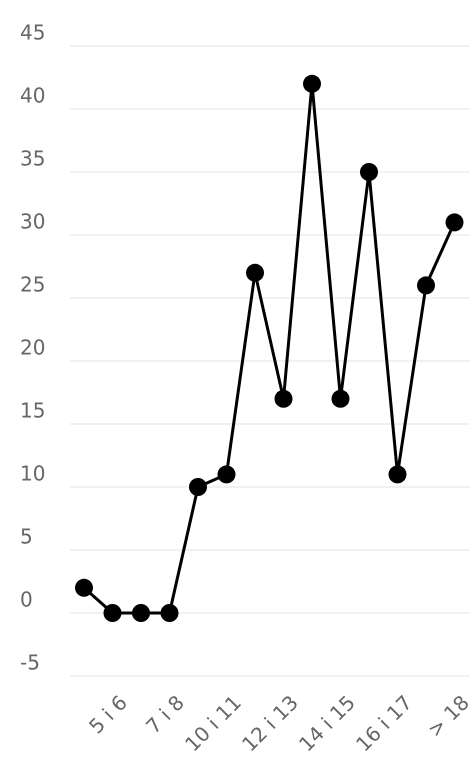  Describe the element at coordinates (446, 715) in the screenshot. I see `x-tick-label: > 18` at that location.